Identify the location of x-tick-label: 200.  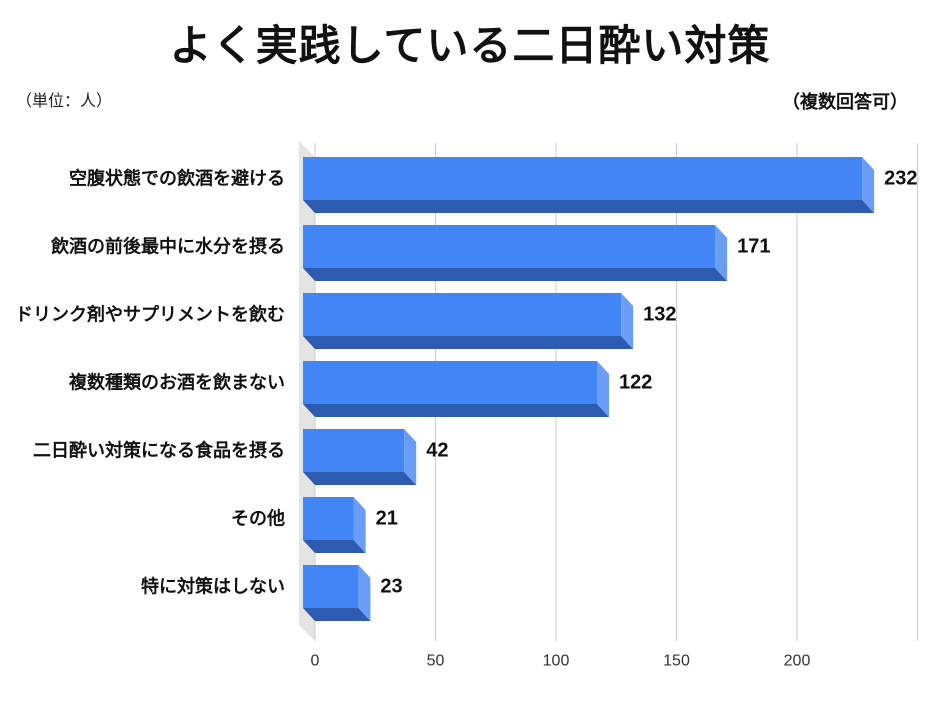
(797, 661).